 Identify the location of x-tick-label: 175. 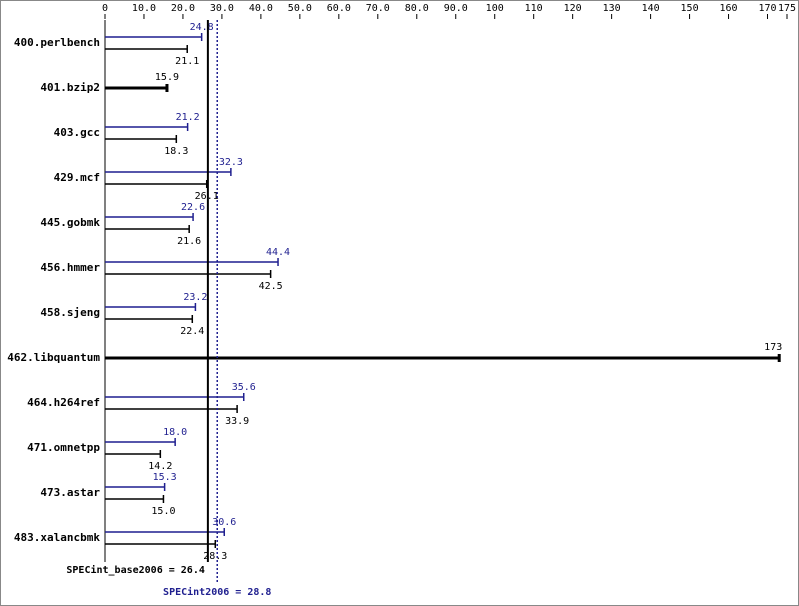
(787, 8).